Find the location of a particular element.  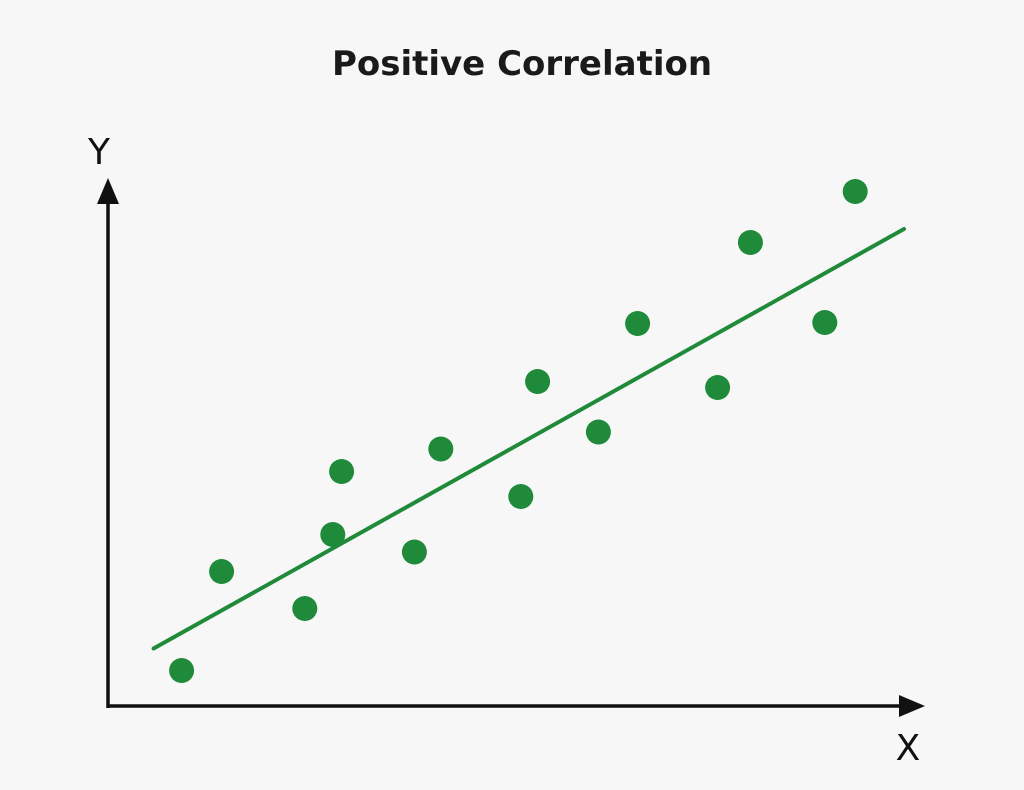

x-axis-label: X is located at coordinates (908, 748).